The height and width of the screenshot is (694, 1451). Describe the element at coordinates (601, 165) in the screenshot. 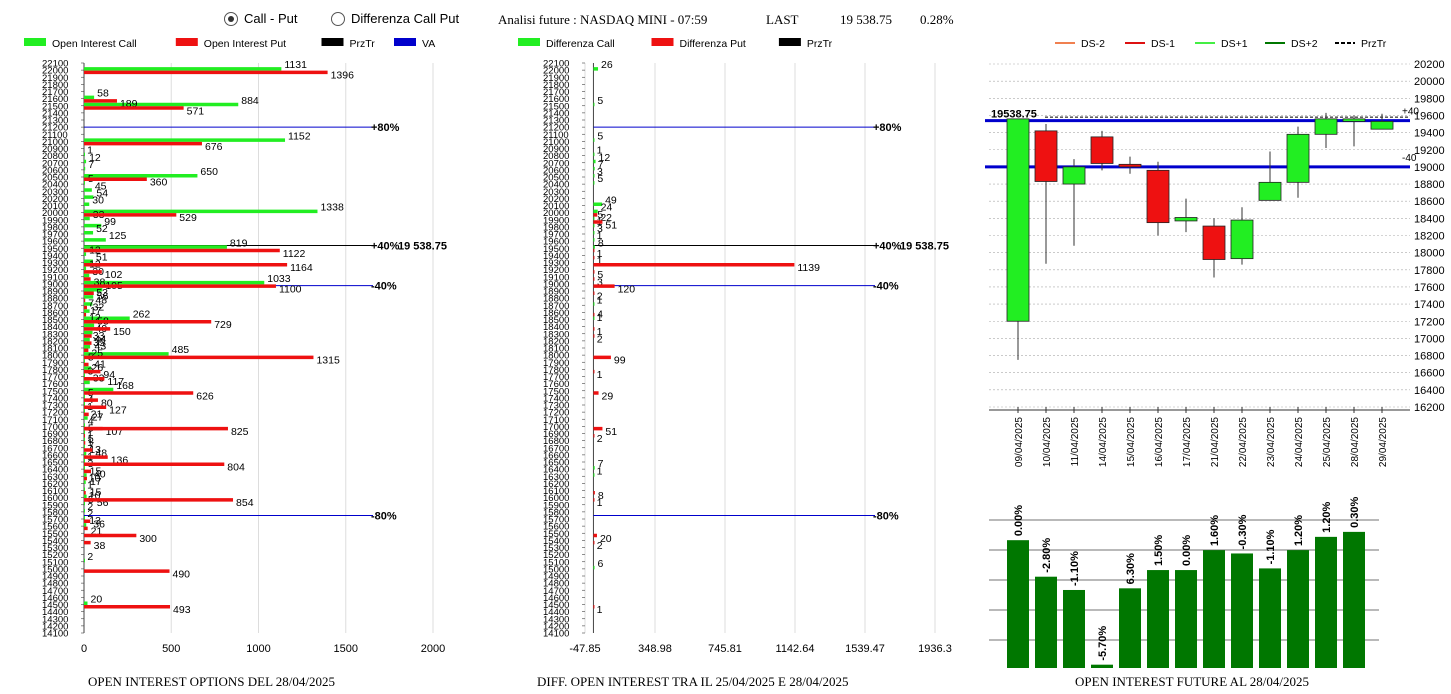

I see `call-value-label: 7` at that location.